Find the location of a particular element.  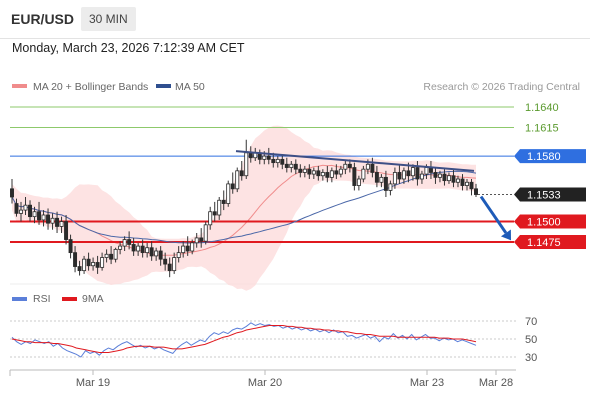

level-label-0: 1.1640 is located at coordinates (542, 108).